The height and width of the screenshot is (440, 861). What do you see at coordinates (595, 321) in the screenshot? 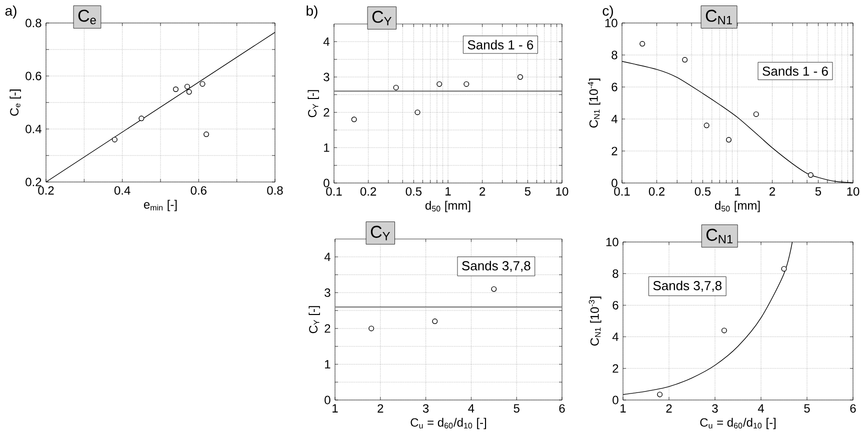
I see `y-axis-title: C$_{N1}$ [10$^{-3}$]` at bounding box center [595, 321].